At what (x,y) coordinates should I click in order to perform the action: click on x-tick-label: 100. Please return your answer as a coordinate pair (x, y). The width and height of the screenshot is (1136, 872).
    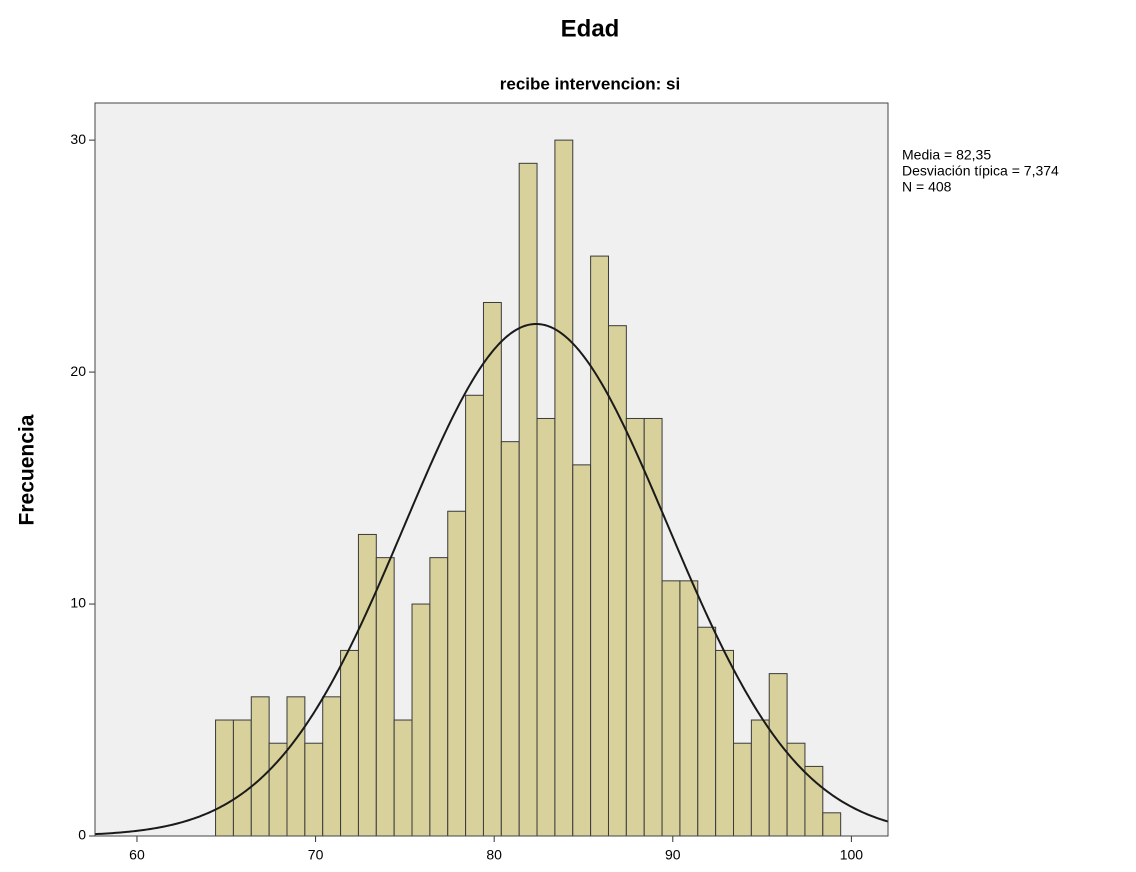
    Looking at the image, I should click on (852, 855).